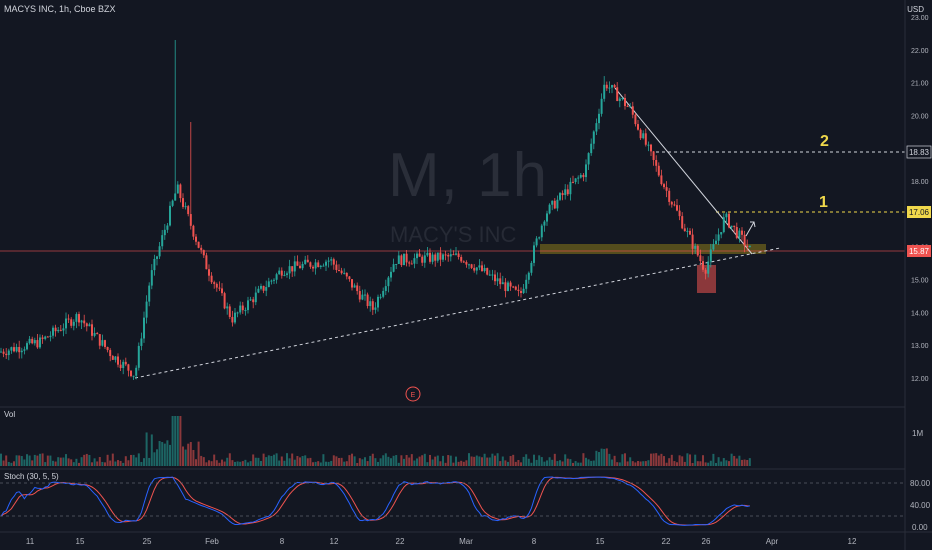  Describe the element at coordinates (60, 9) in the screenshot. I see `symbol-header: MACYS INC, 1h, Cboe BZX` at that location.